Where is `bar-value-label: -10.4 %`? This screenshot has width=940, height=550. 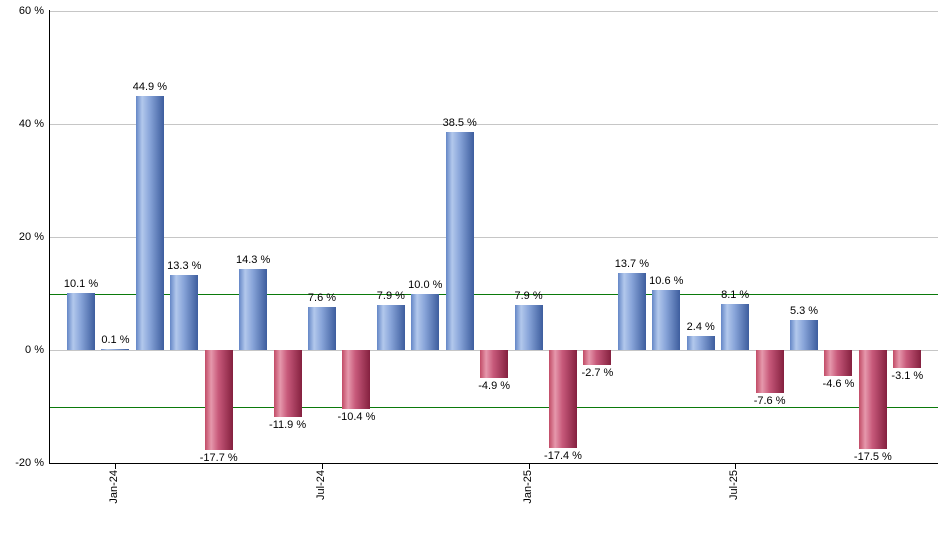 bar-value-label: -10.4 % is located at coordinates (356, 416).